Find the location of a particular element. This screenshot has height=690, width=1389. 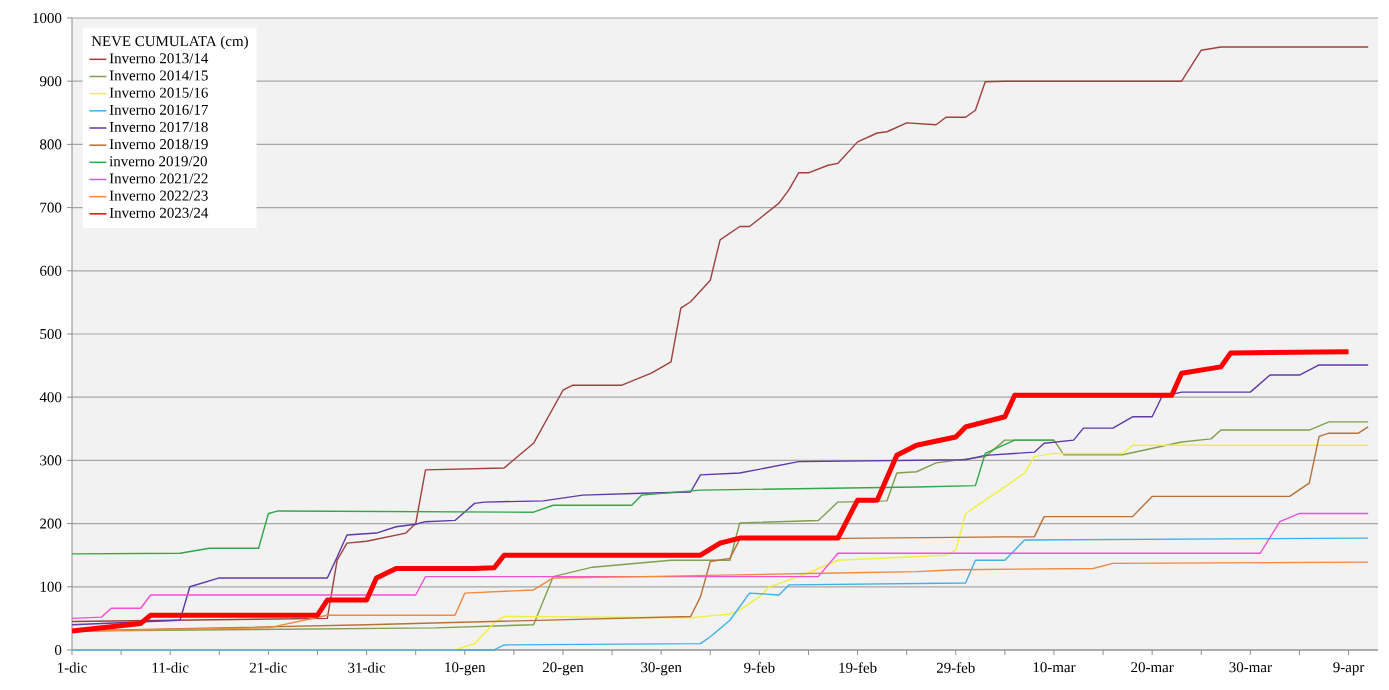

x-tick-label: 29-feb is located at coordinates (955, 667).